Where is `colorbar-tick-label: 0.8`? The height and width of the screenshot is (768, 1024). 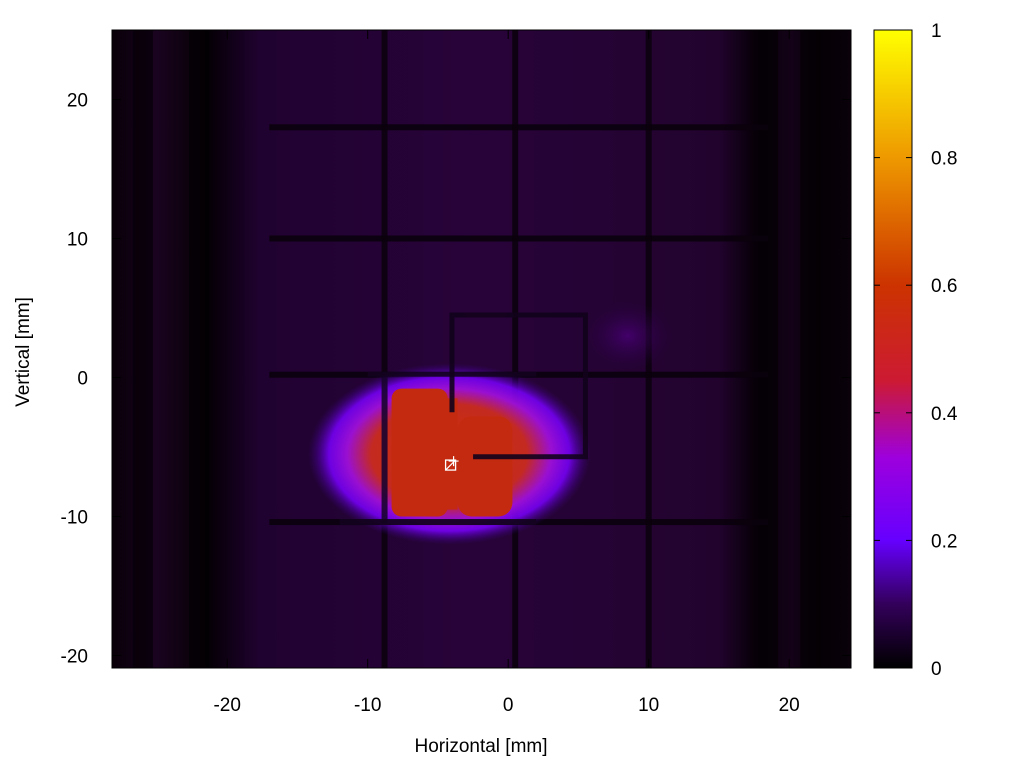
colorbar-tick-label: 0.8 is located at coordinates (944, 159).